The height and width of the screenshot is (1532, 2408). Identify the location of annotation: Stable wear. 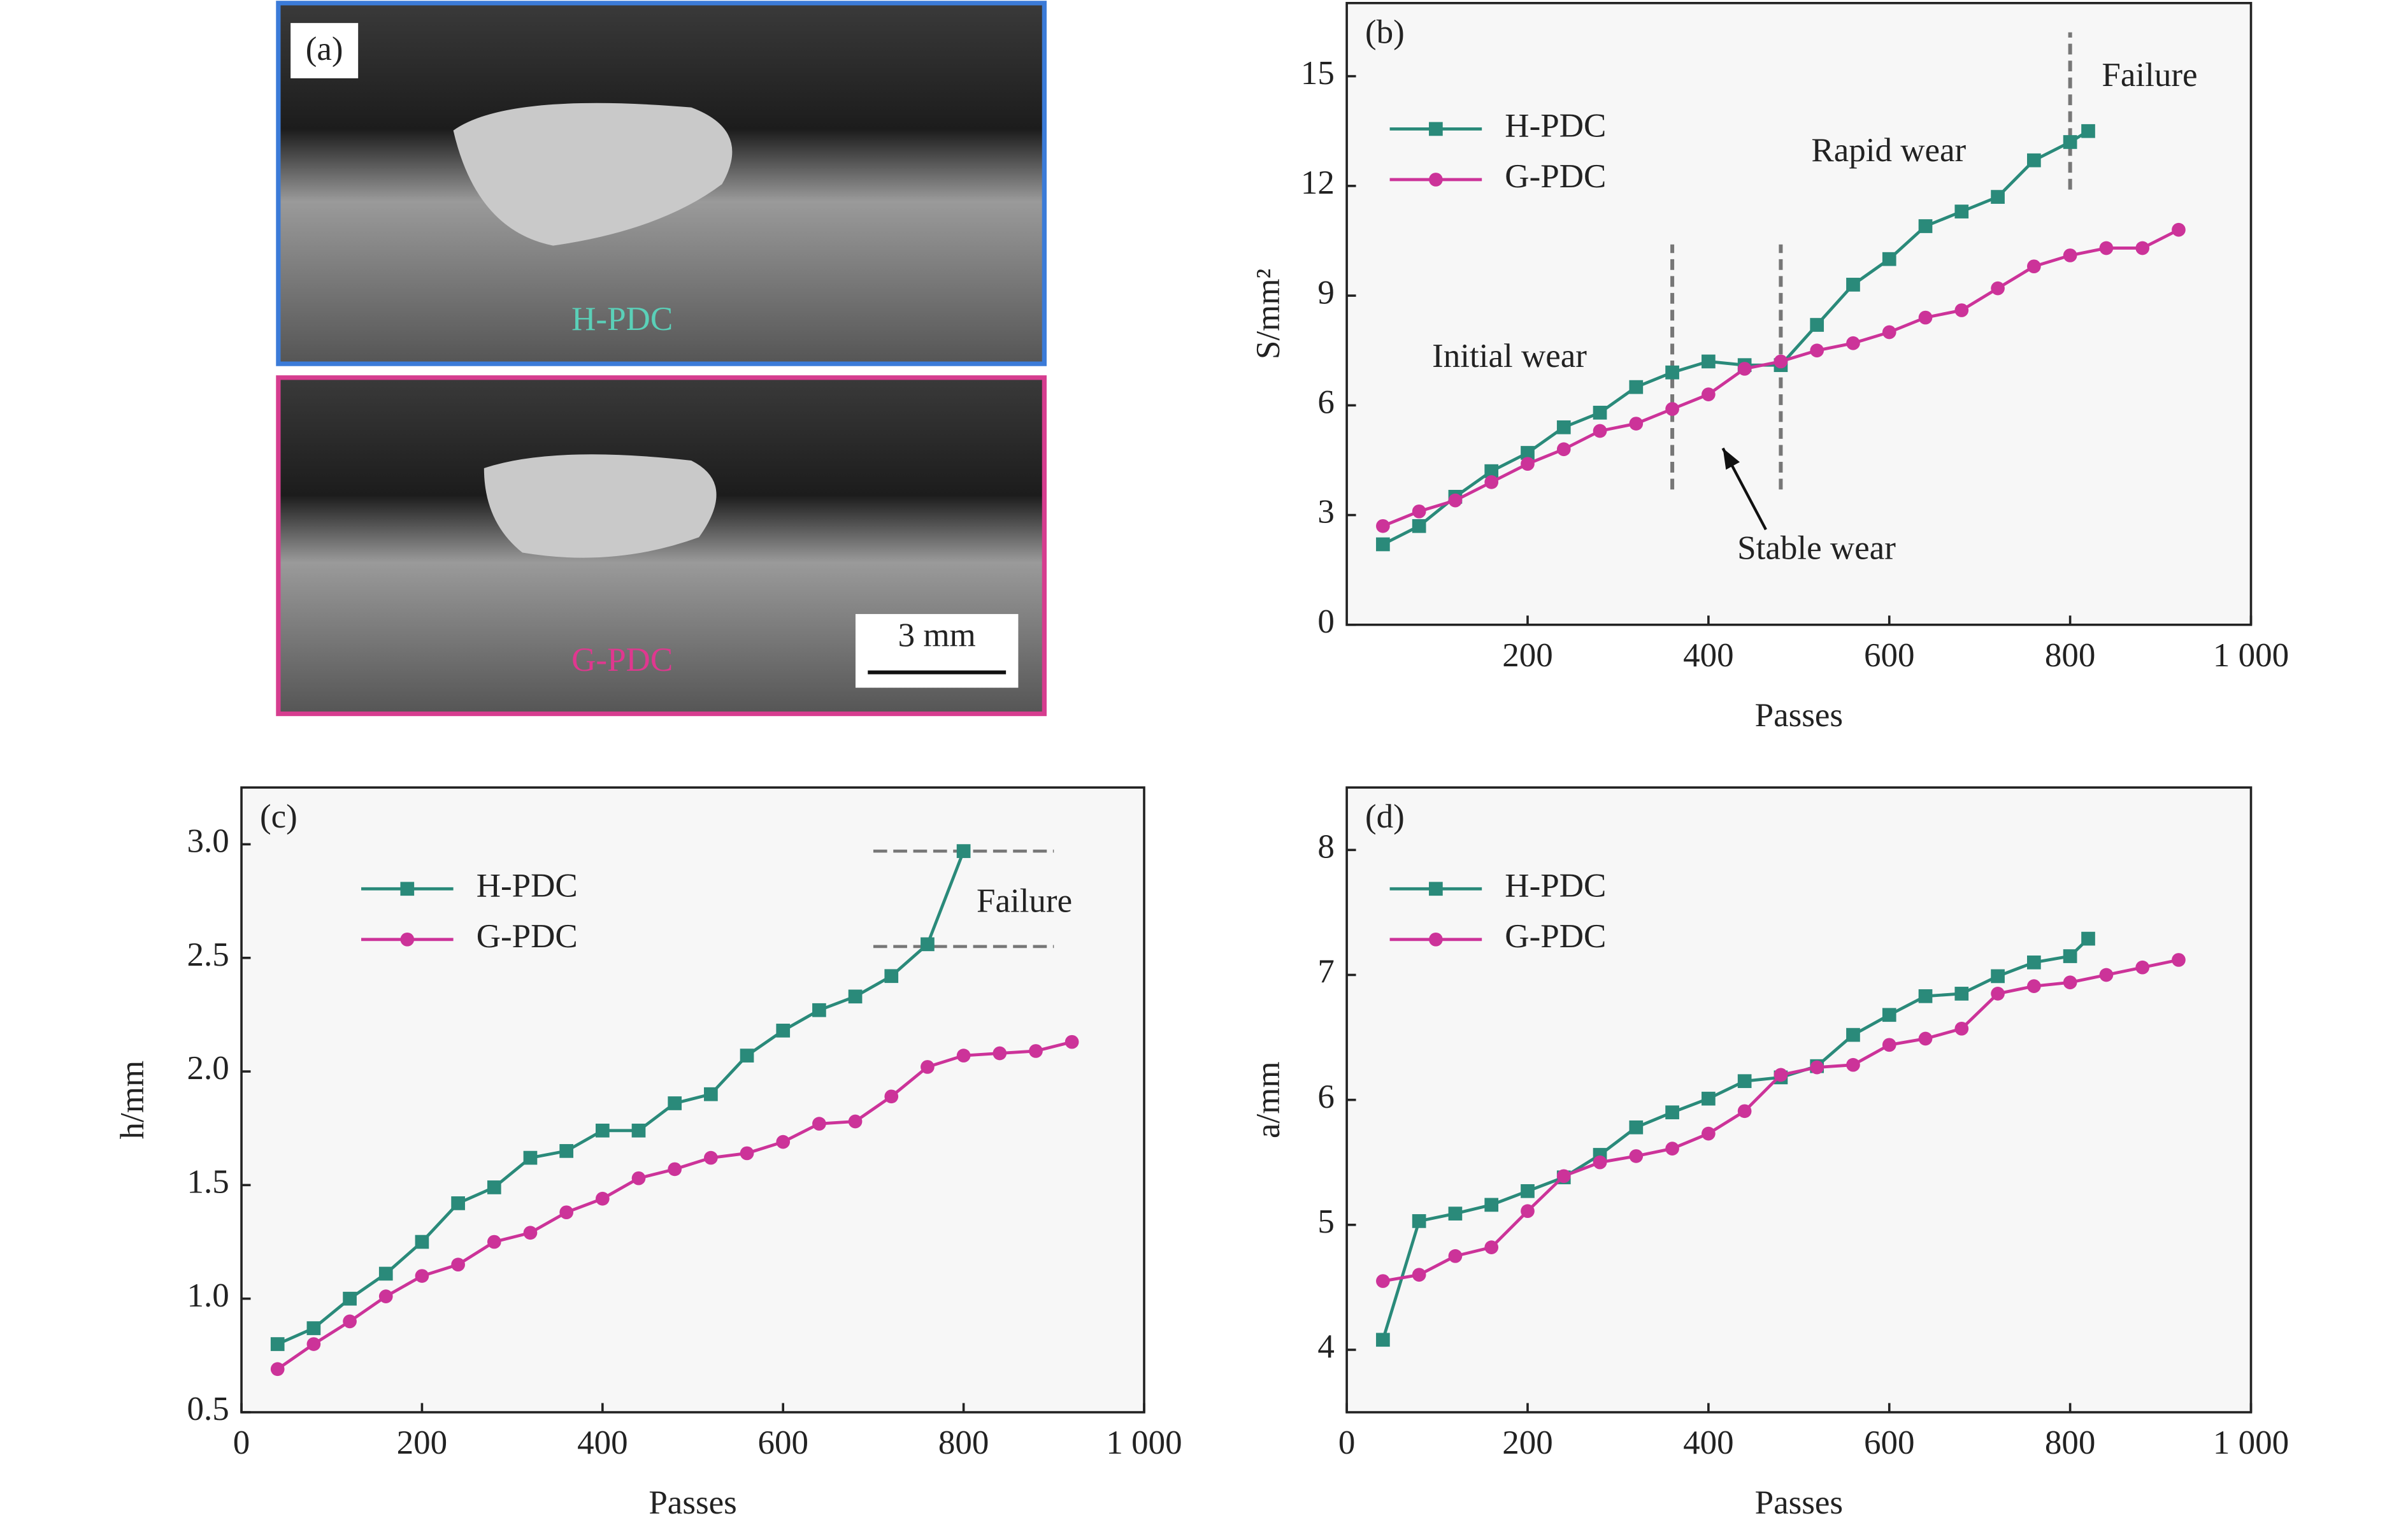
(1816, 547).